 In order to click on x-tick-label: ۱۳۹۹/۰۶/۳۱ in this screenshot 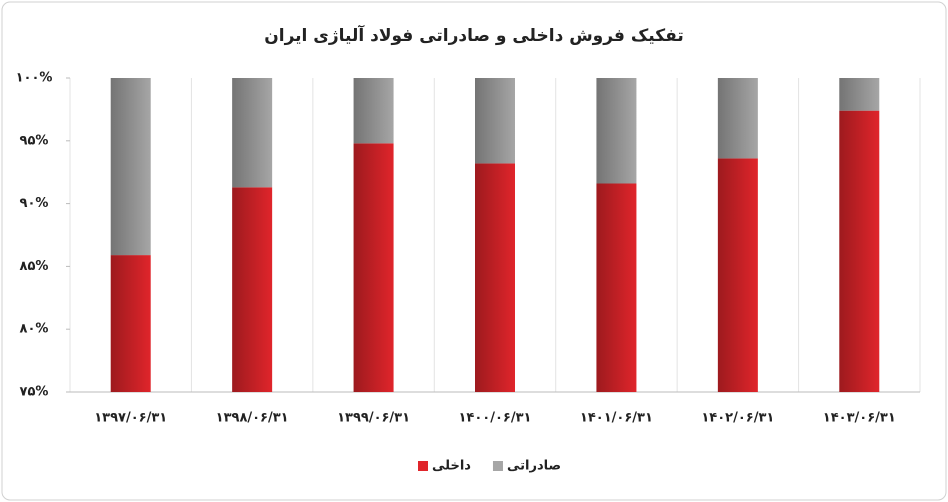, I will do `click(373, 418)`.